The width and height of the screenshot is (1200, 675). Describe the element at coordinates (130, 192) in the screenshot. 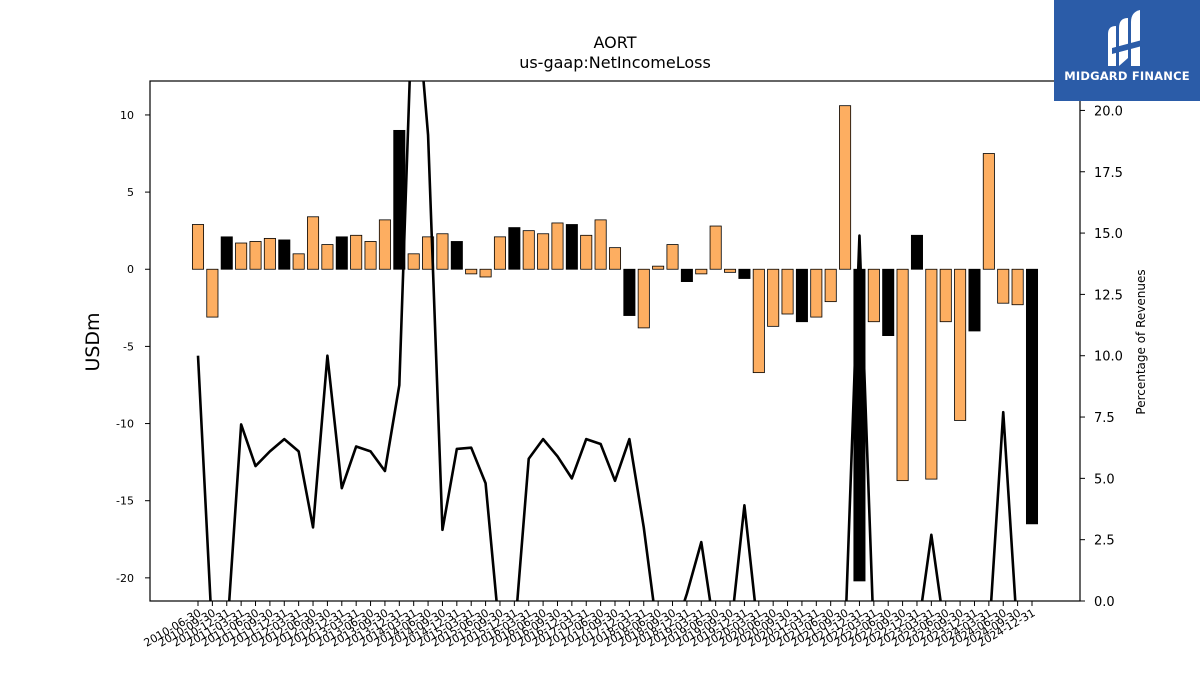

I see `y-tick-label: 5` at that location.